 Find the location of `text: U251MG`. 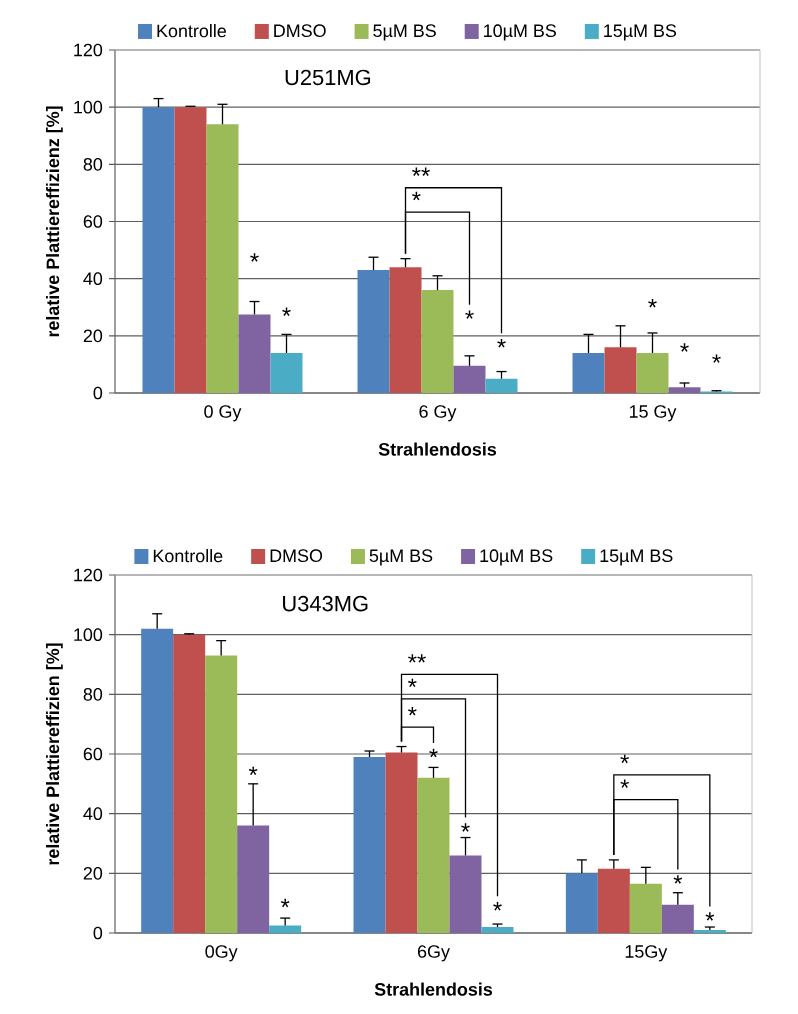

text: U251MG is located at coordinates (328, 77).